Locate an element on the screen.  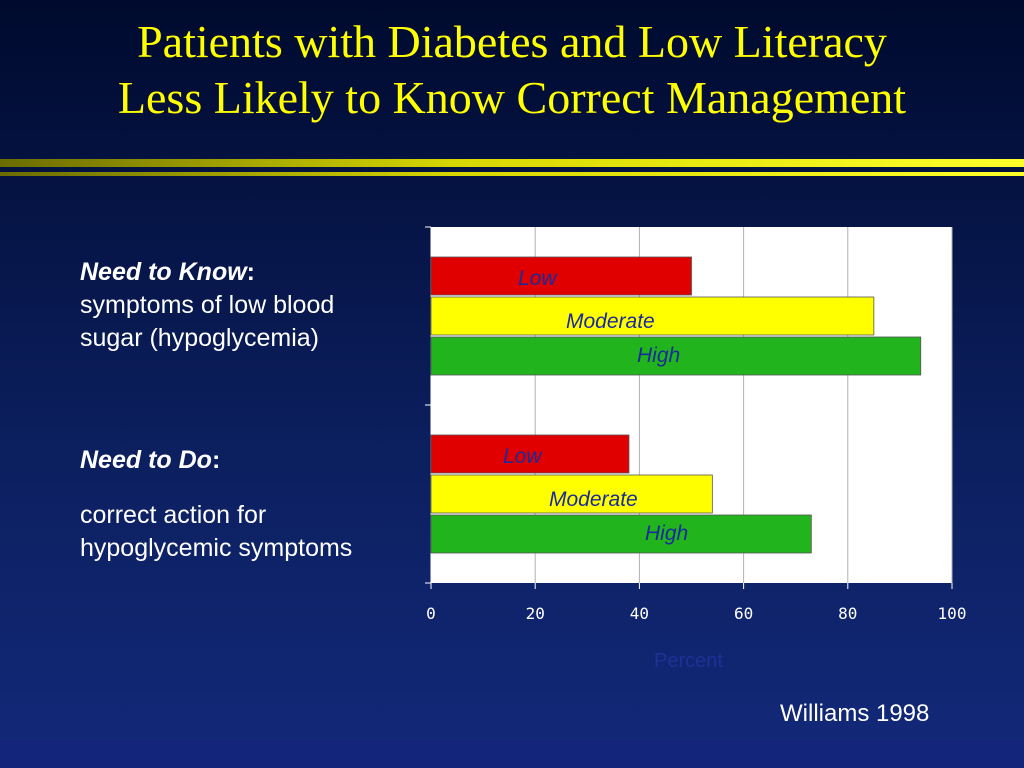
citation: Williams 1998 is located at coordinates (855, 713).